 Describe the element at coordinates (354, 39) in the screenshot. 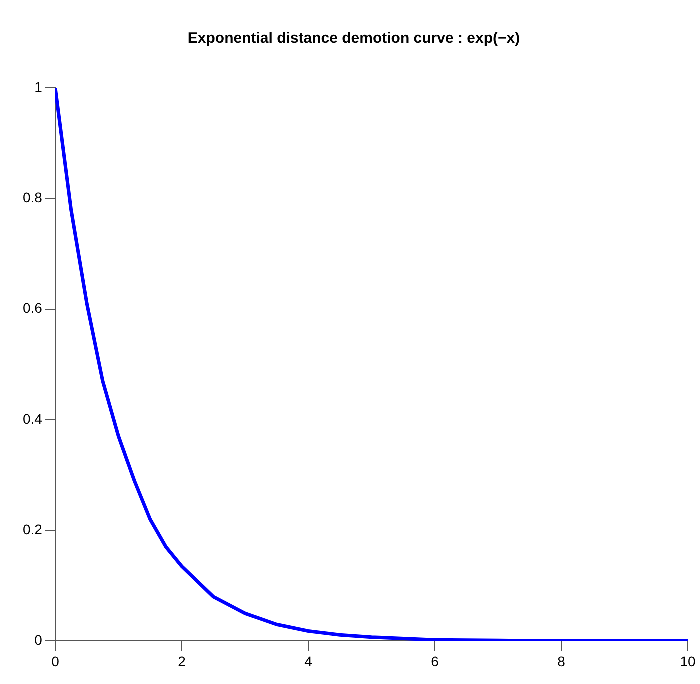

I see `chart-title: Exponential distance demotion curve : exp(−x)` at that location.